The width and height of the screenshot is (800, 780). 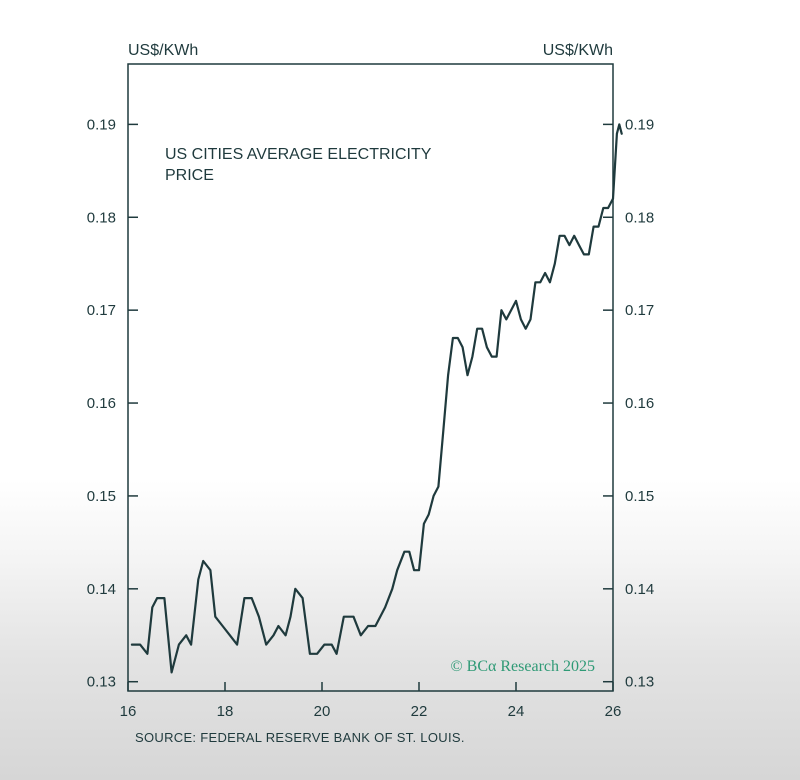 I want to click on y-tick-label-right: 0.14, so click(x=639, y=589).